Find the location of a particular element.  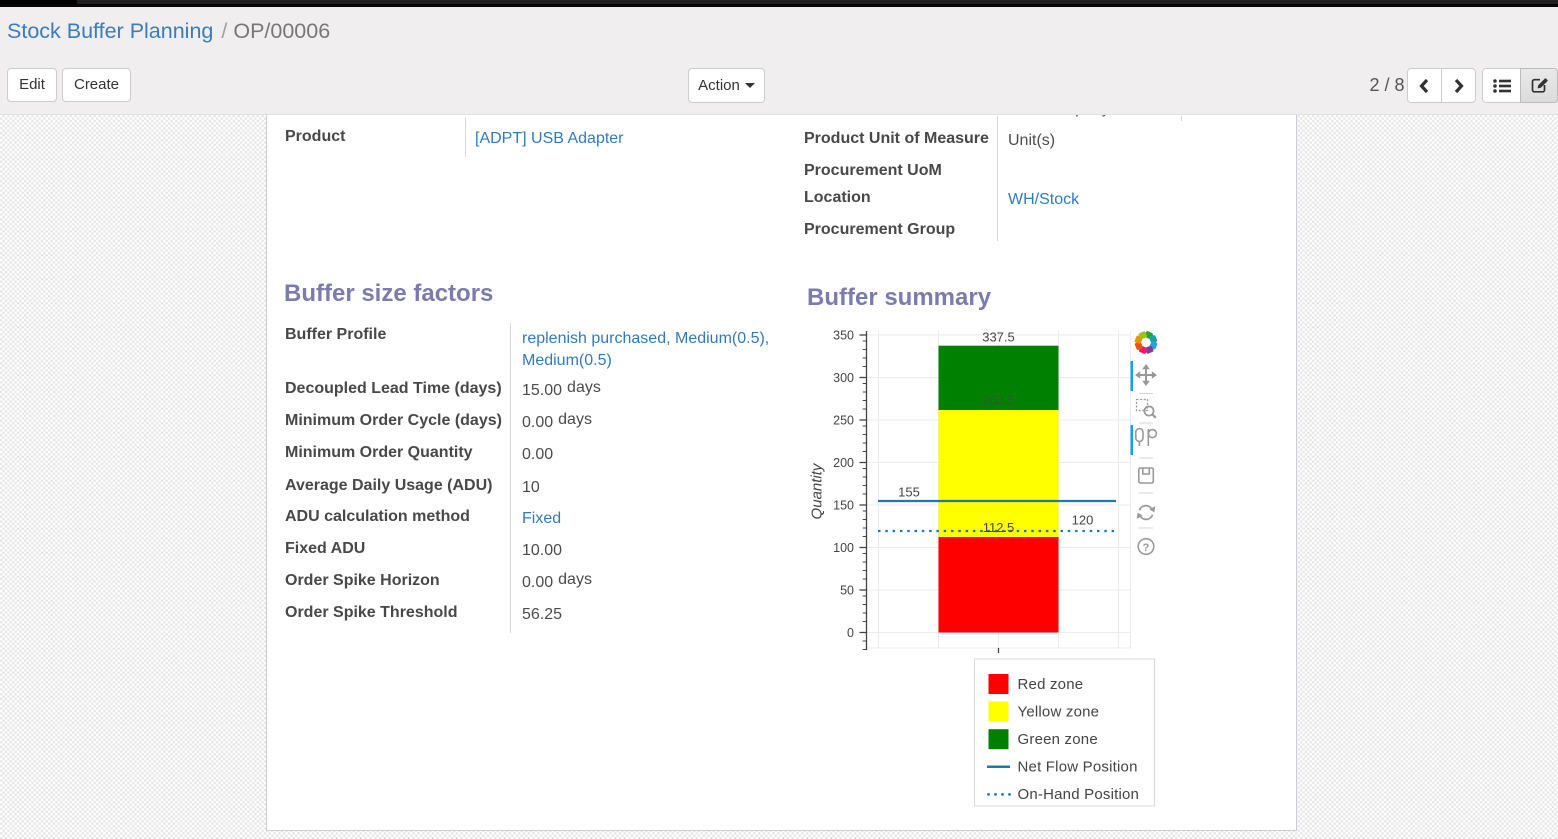

svg-text: 100 is located at coordinates (843, 548).